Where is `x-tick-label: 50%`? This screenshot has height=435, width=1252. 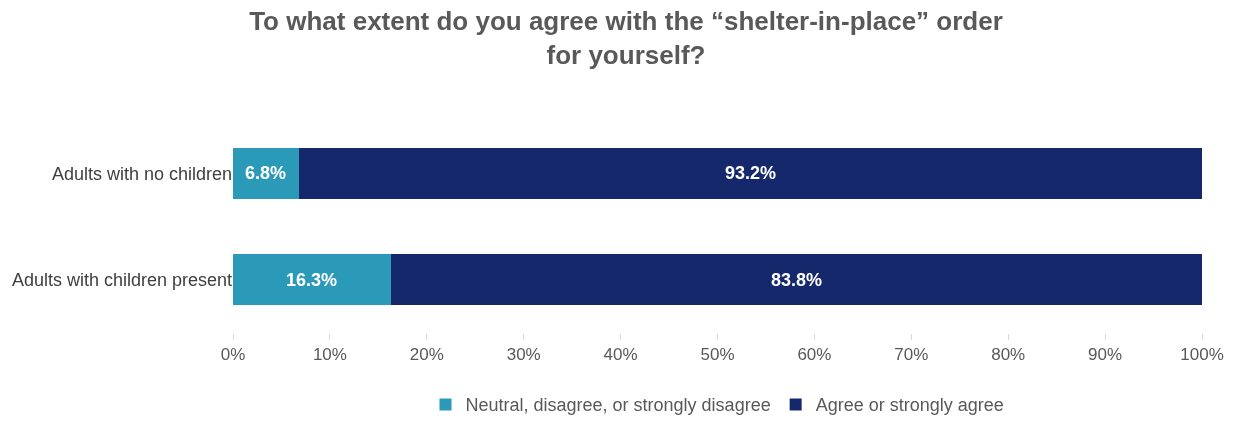 x-tick-label: 50% is located at coordinates (717, 355).